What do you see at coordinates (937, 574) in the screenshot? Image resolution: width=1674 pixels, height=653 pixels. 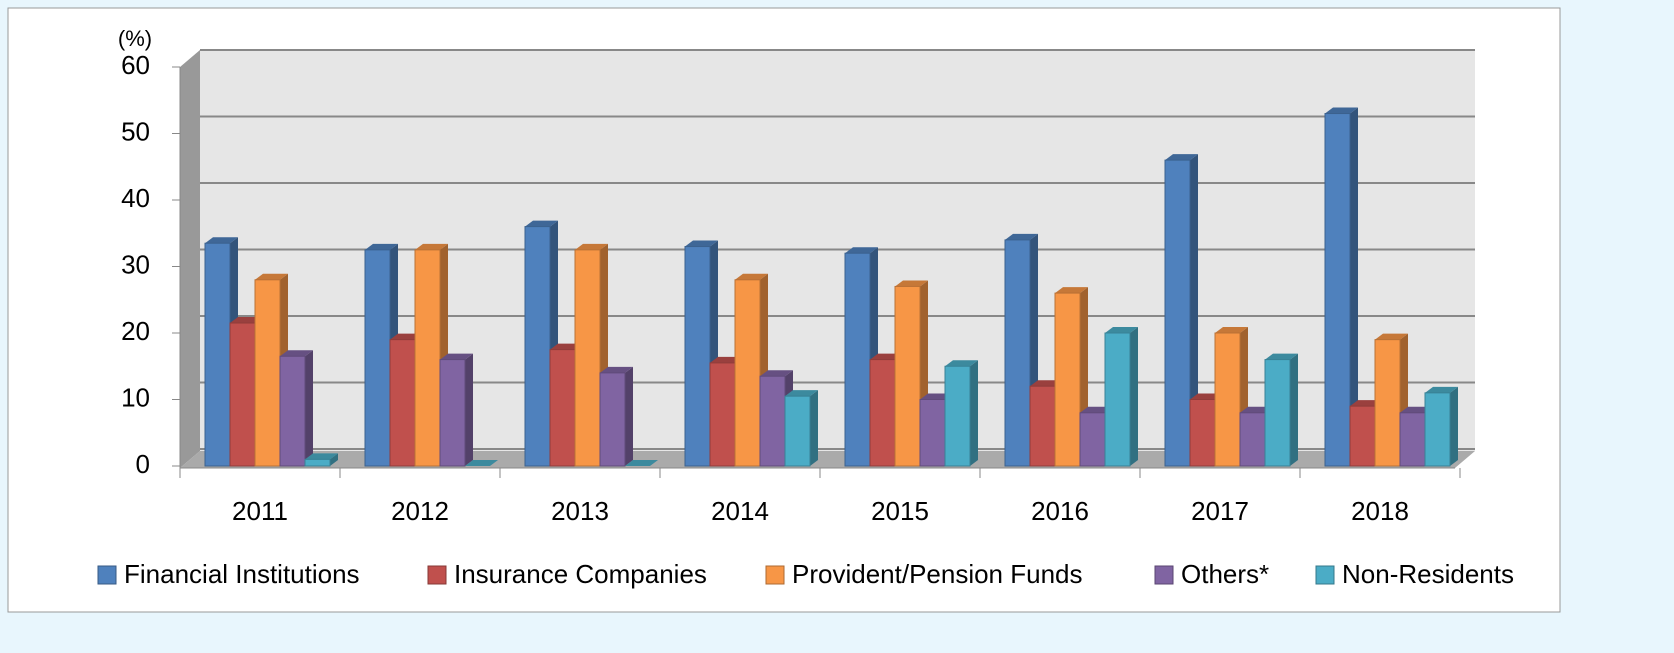 I see `legend-label: Provident/Pension Funds` at bounding box center [937, 574].